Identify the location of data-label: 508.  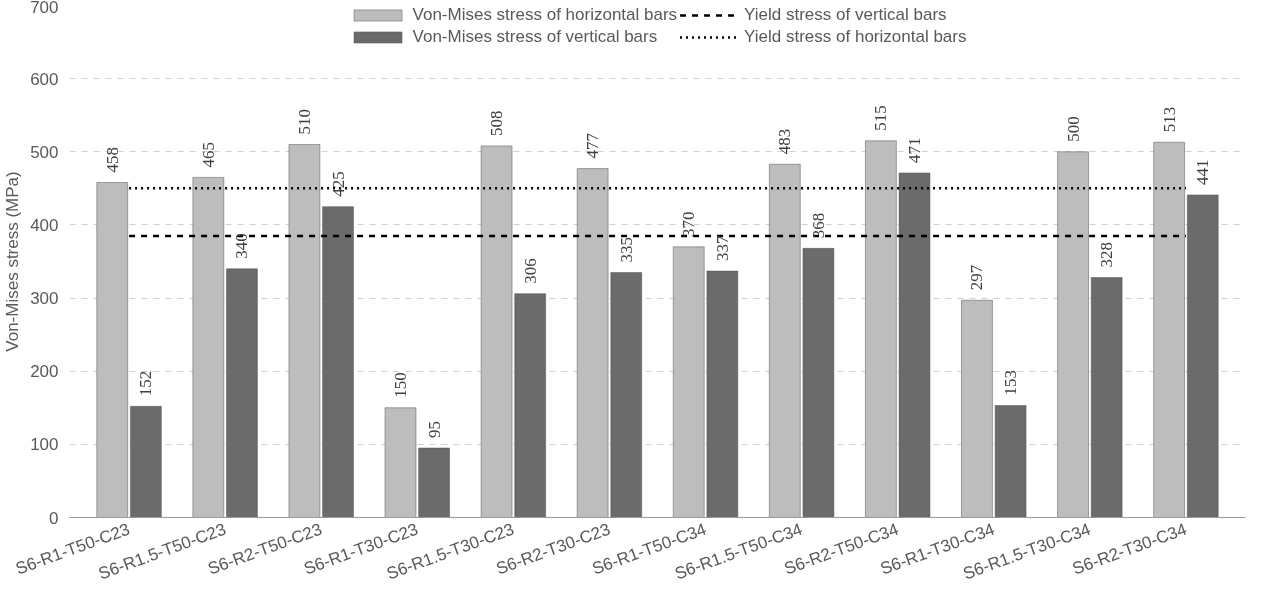
(497, 123).